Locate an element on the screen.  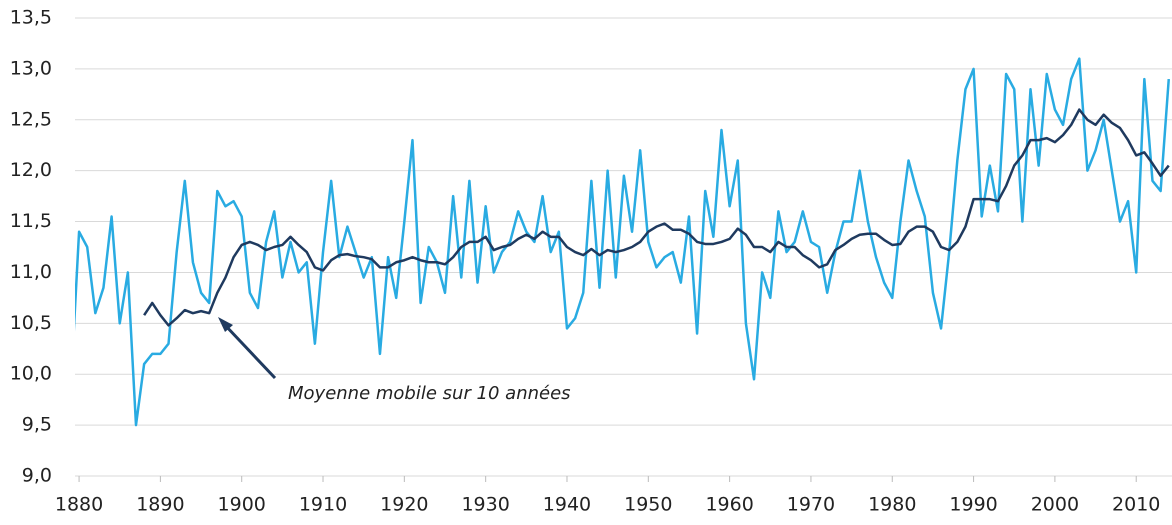
y-tick-label: 13,5 is located at coordinates (31, 18).